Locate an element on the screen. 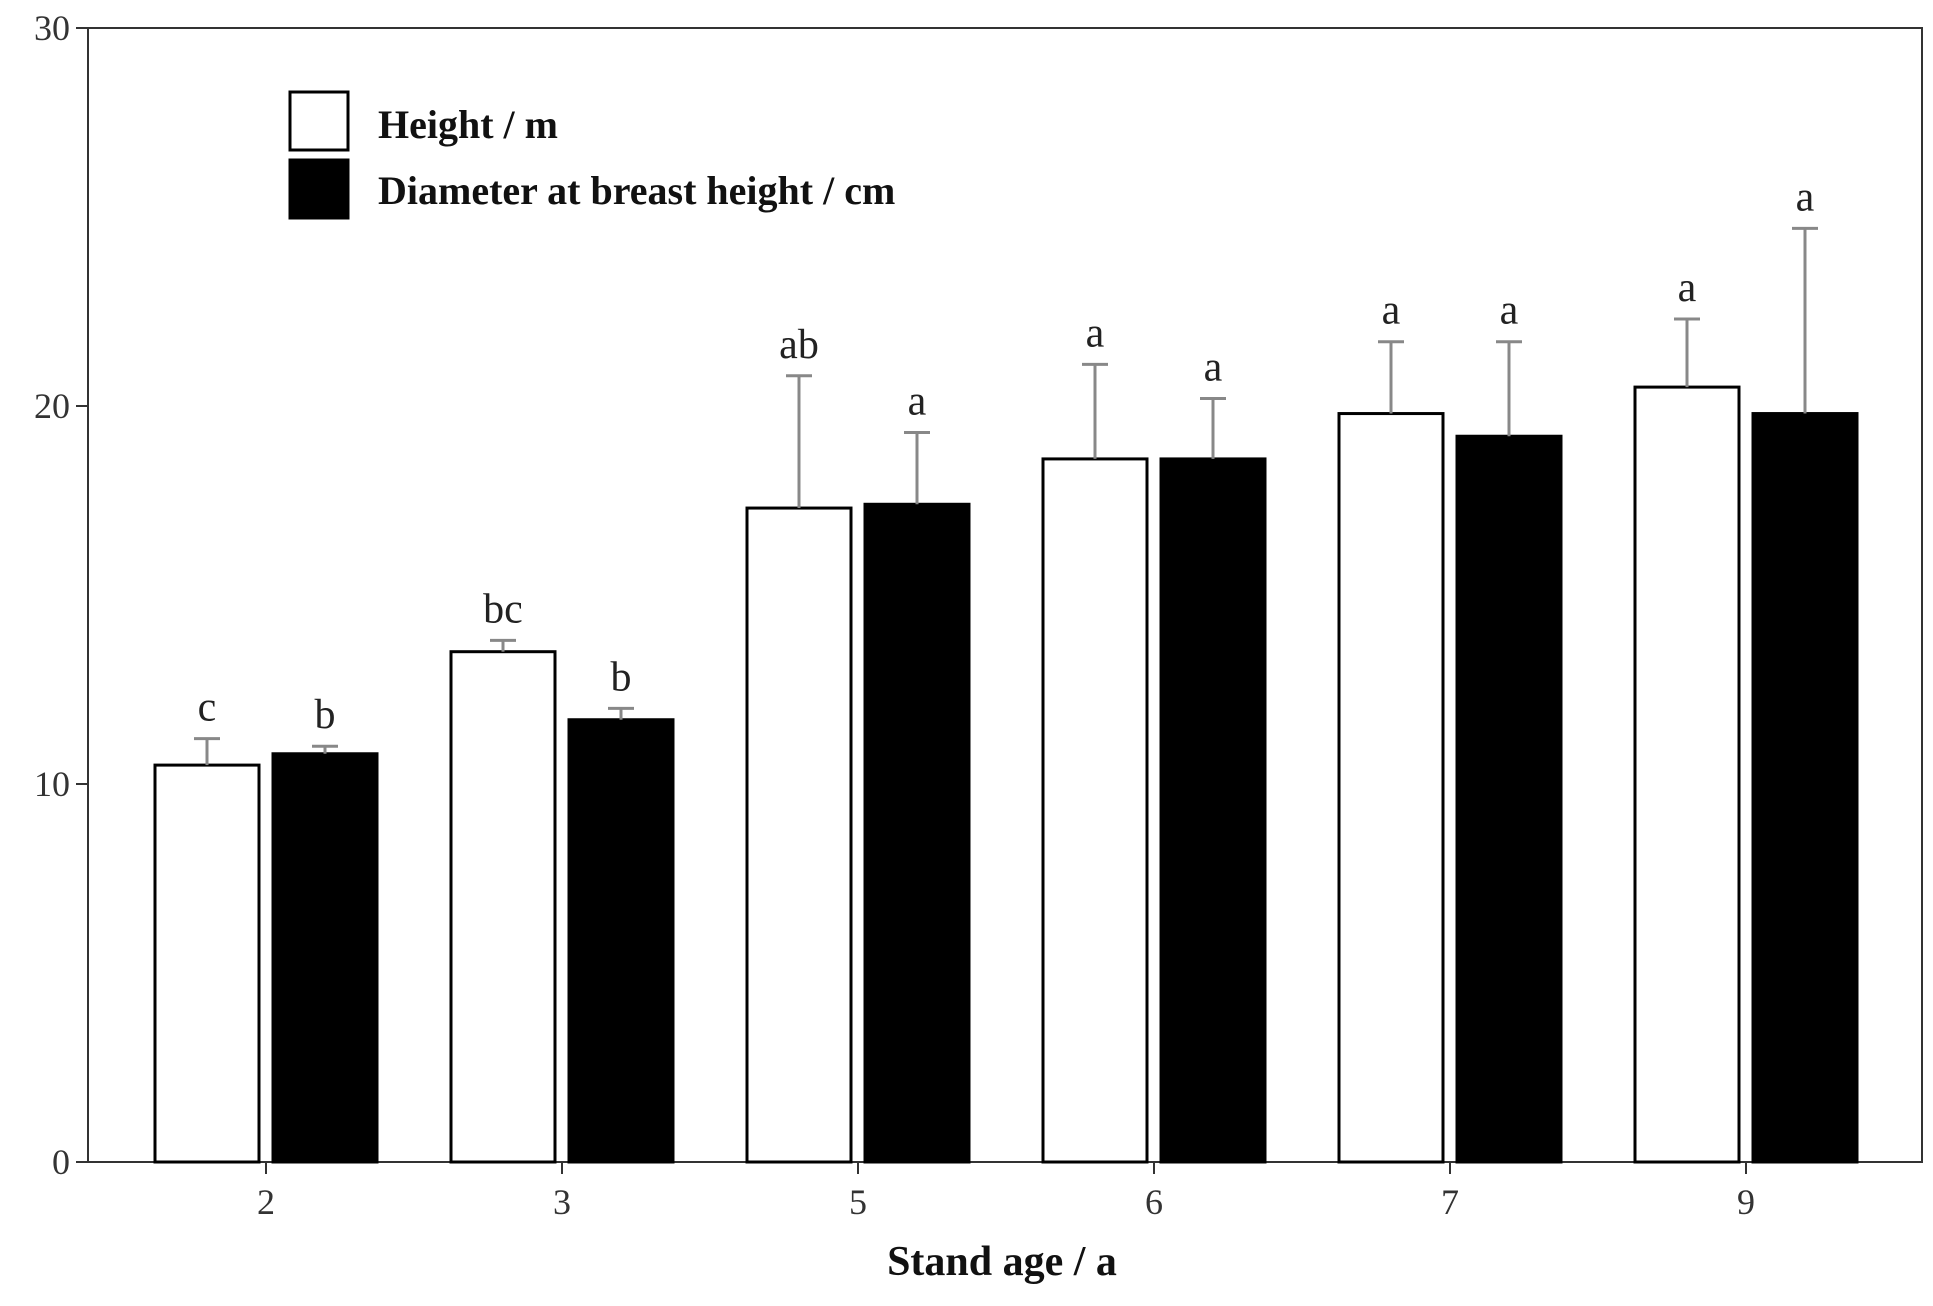  y-axis-ticks: 0 10 20 30 is located at coordinates (61, 595).